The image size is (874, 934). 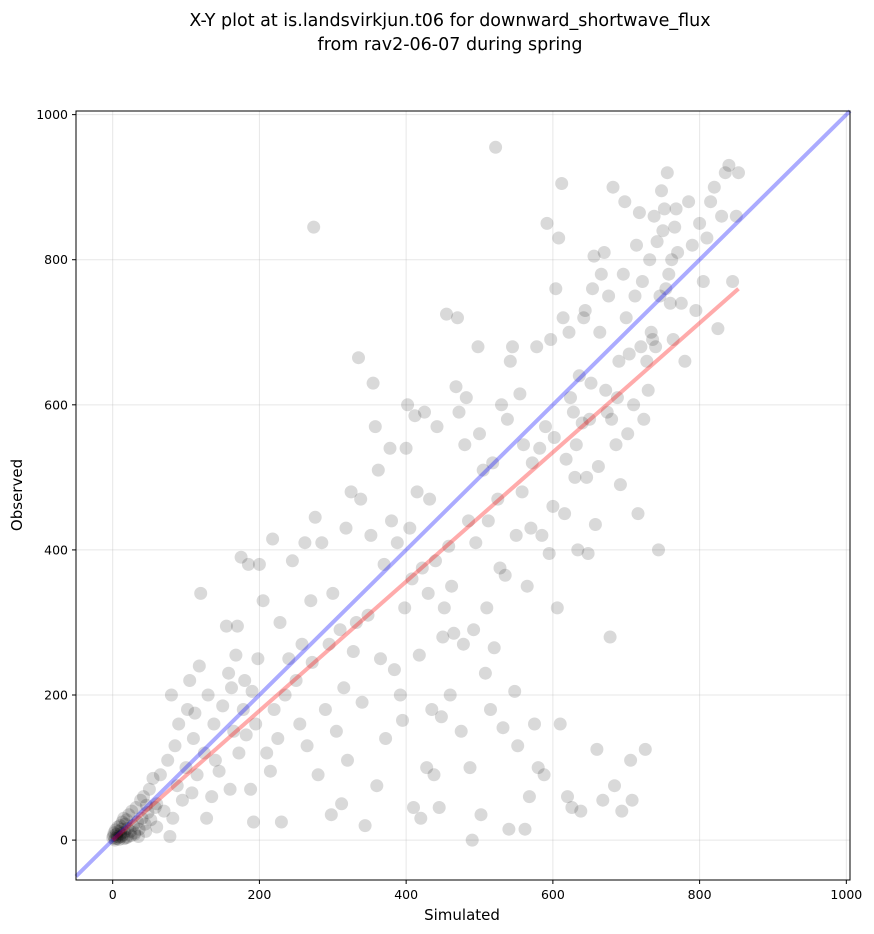 I want to click on x-axis-label: Simulated, so click(x=462, y=915).